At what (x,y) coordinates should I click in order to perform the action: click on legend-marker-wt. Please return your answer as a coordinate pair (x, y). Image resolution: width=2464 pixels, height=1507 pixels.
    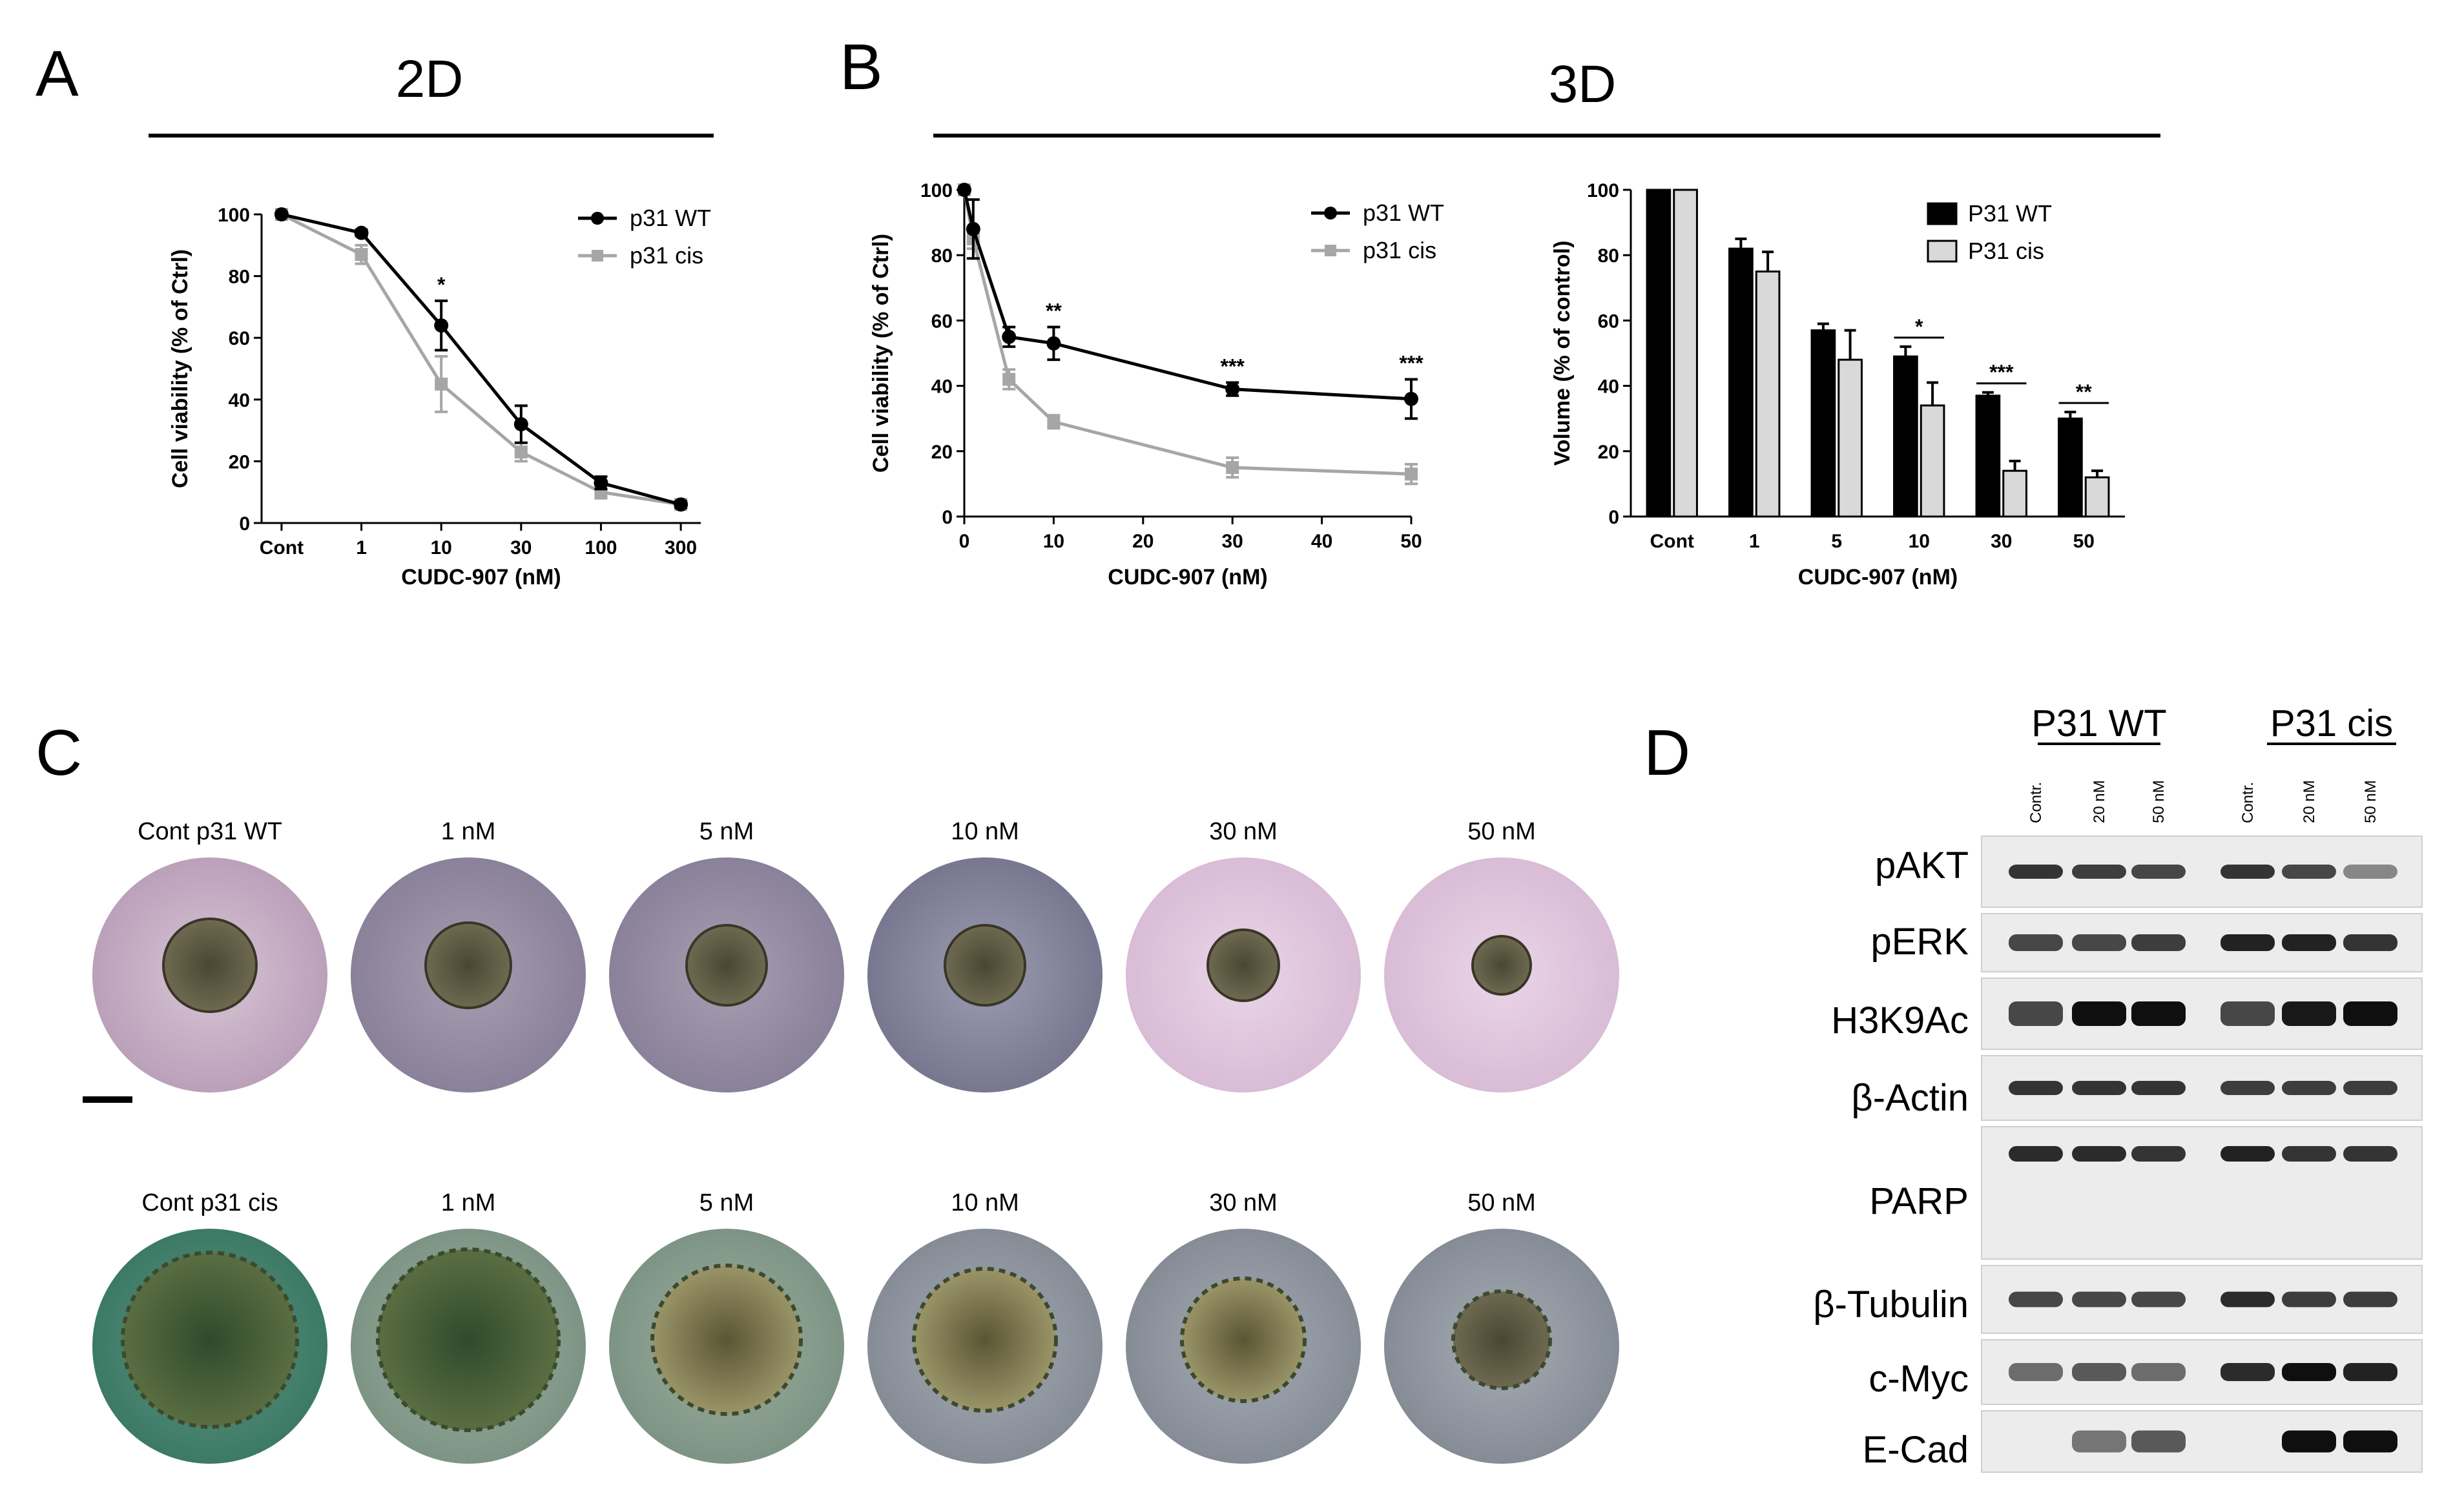
    Looking at the image, I should click on (1331, 213).